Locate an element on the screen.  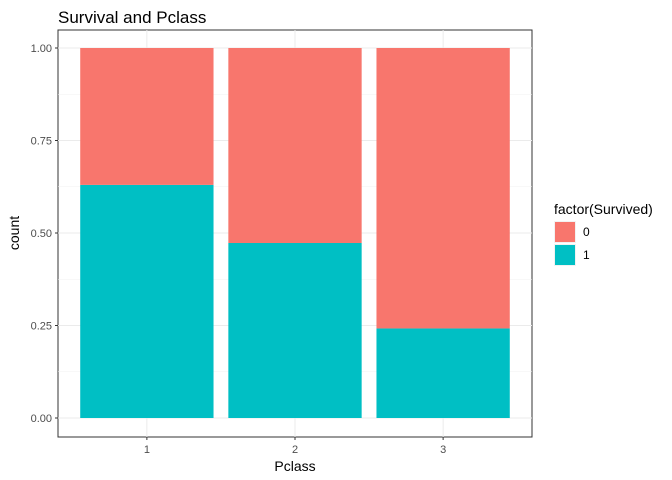
x-axis: 1 2 3 is located at coordinates (295, 446).